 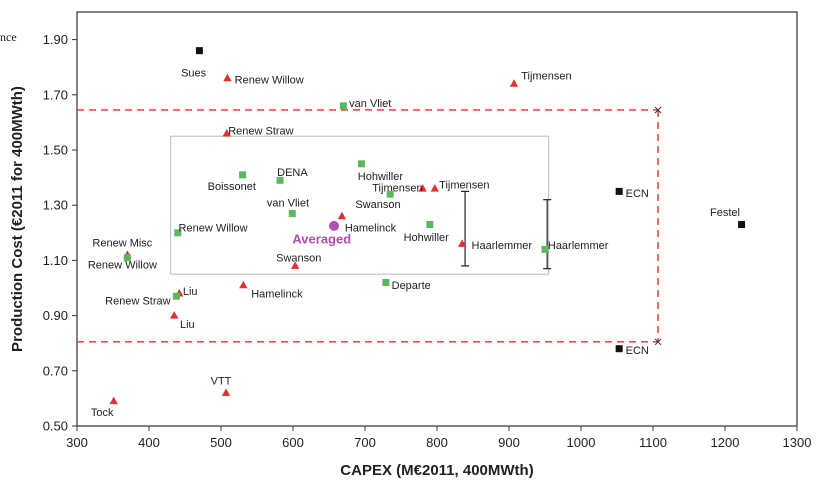 I want to click on data-point-label: Festel, so click(x=725, y=213).